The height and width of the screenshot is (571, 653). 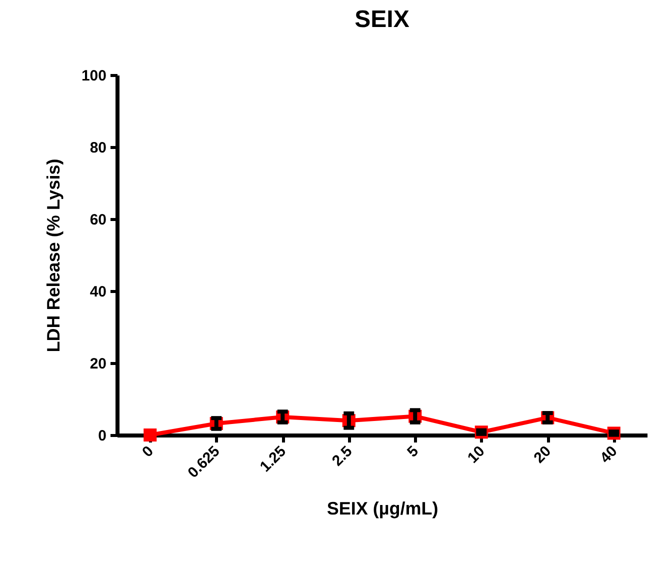 I want to click on x-tick-label: 10, so click(x=476, y=454).